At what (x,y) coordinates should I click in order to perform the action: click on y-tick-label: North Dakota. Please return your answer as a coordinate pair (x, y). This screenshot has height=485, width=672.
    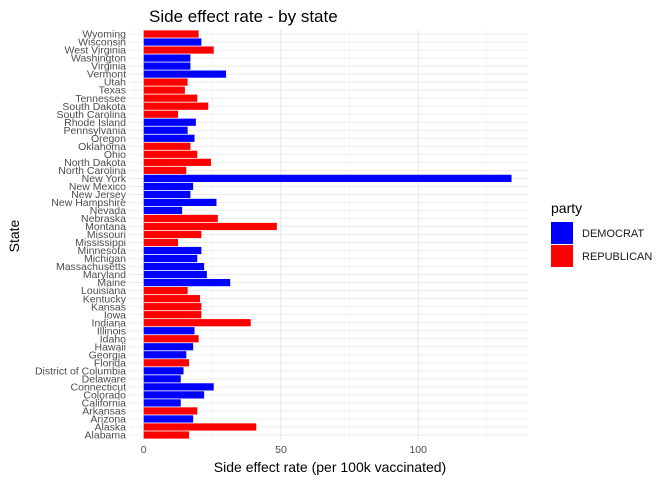
    Looking at the image, I should click on (95, 163).